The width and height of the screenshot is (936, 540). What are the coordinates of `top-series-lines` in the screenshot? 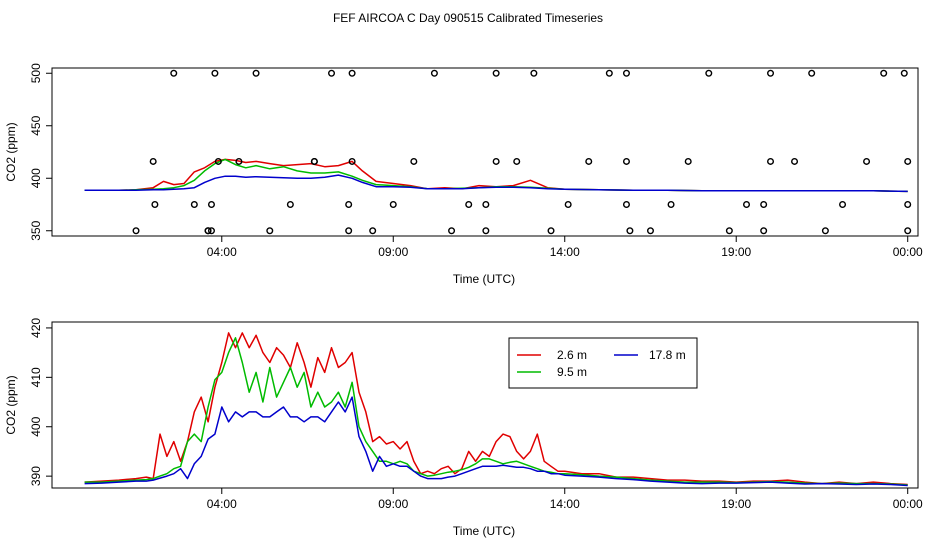 It's located at (496, 175).